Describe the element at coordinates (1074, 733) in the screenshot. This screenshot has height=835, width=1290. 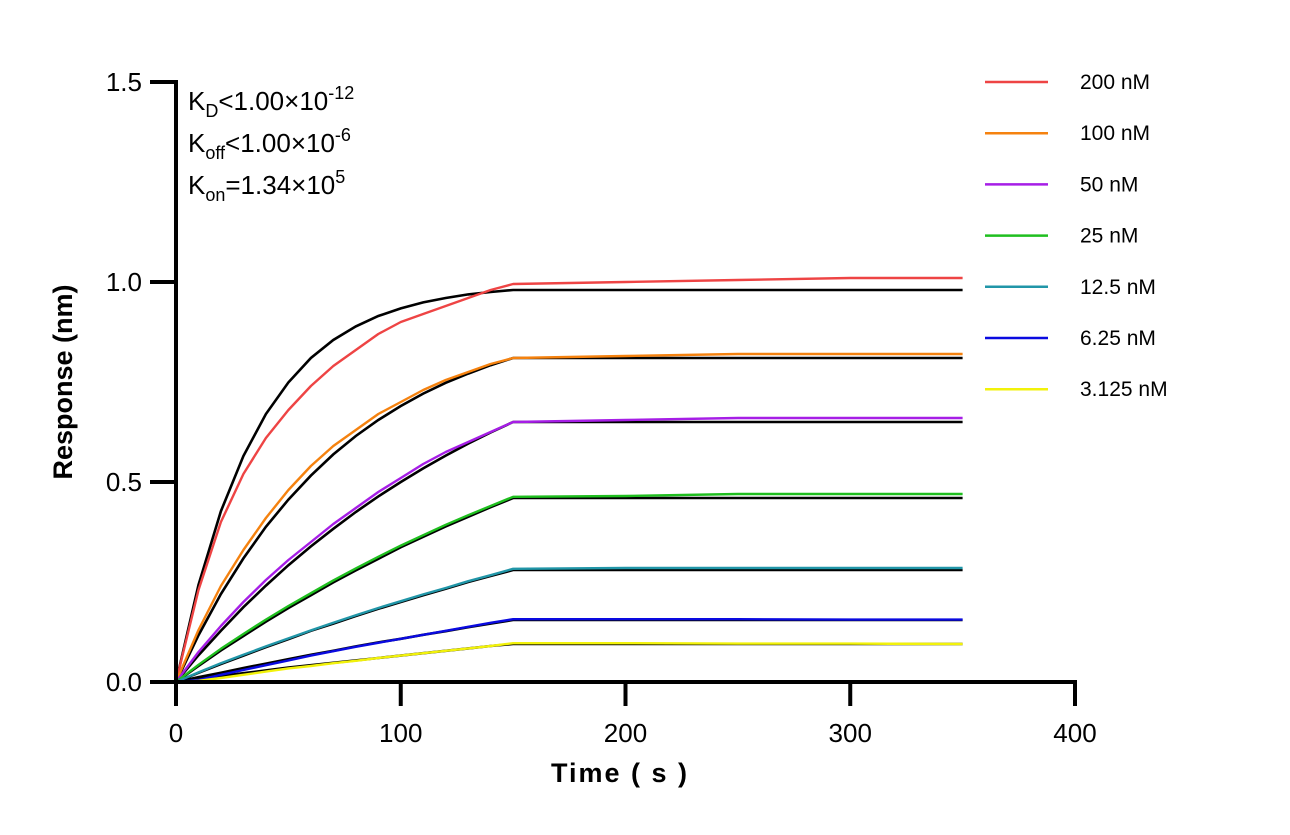
I see `x-tick-label: 400` at that location.